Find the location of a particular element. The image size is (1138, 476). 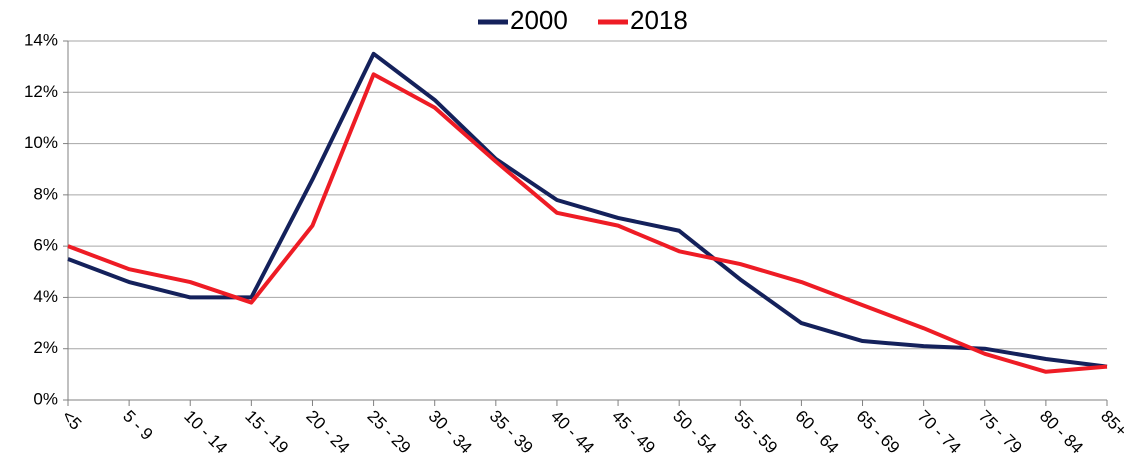

legend-label: 2000 is located at coordinates (539, 20).